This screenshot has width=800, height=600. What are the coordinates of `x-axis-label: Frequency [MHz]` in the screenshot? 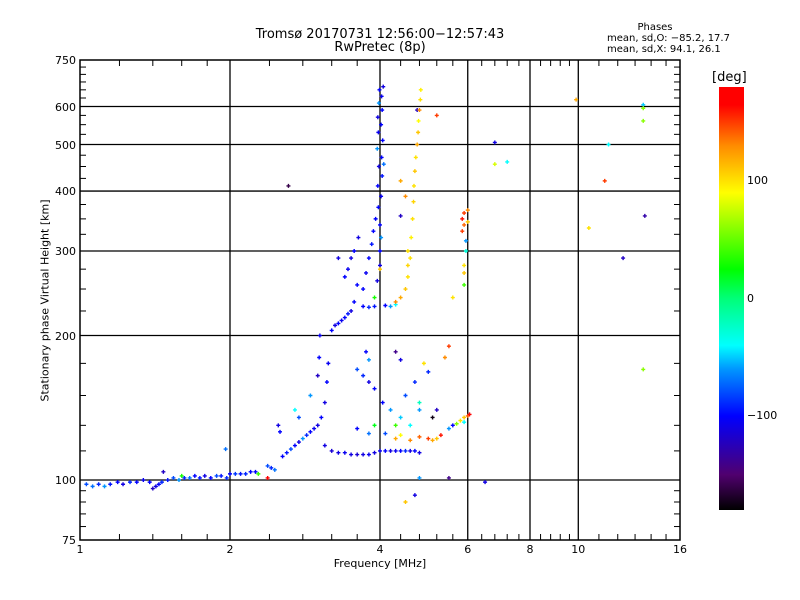 It's located at (380, 563).